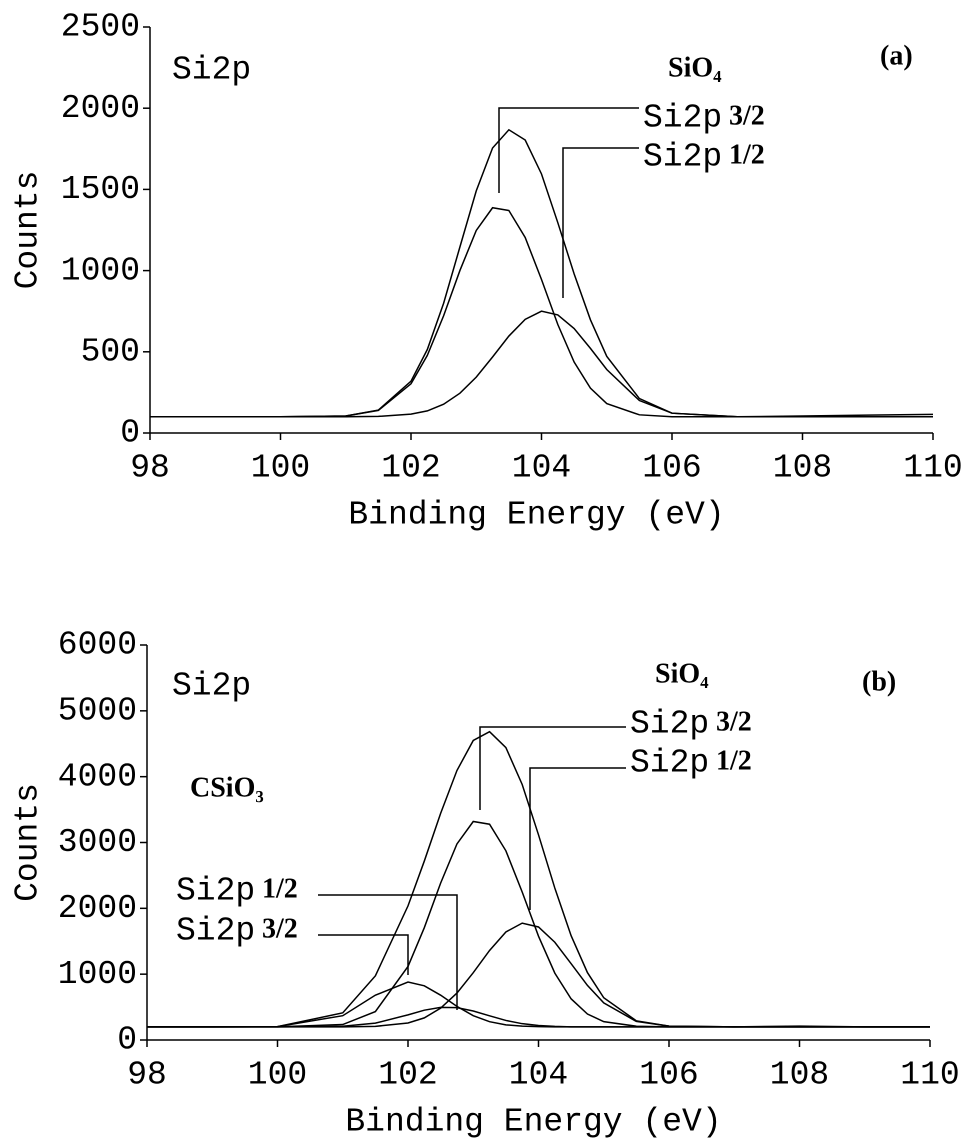 This screenshot has width=969, height=1144. I want to click on panel-label: (a), so click(896, 55).